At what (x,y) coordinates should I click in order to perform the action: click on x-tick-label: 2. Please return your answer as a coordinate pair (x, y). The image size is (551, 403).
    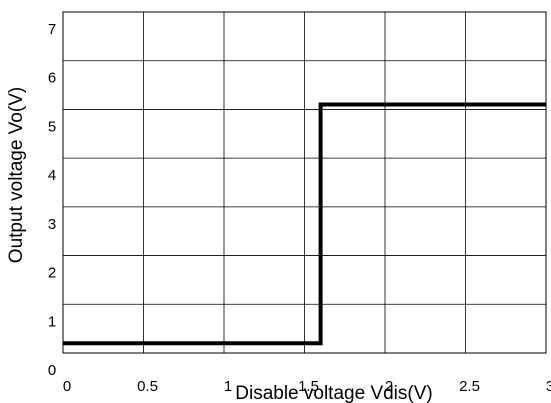
    Looking at the image, I should click on (389, 386).